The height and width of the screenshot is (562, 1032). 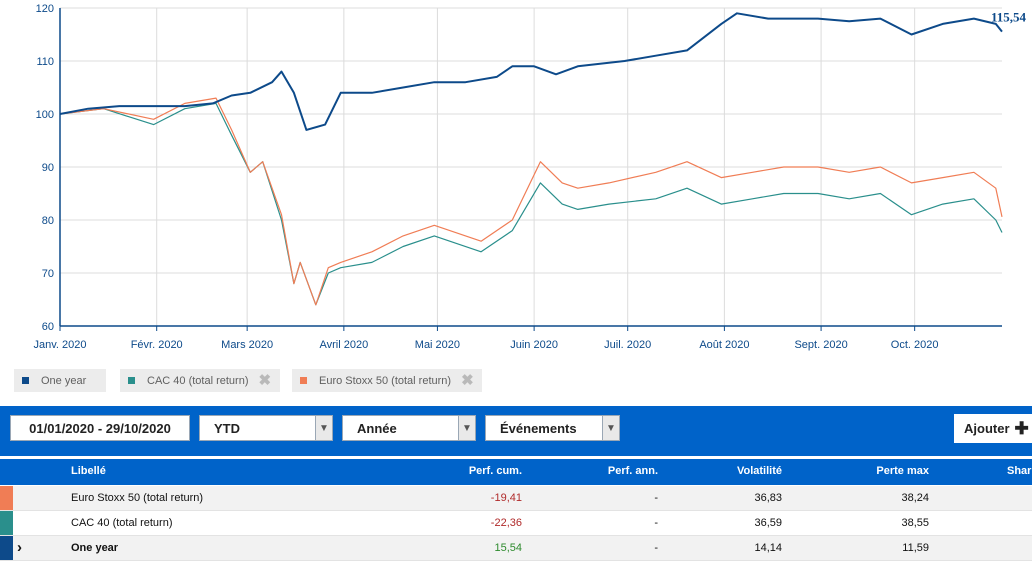 I want to click on x-tick-label: Mars 2020, so click(x=247, y=345).